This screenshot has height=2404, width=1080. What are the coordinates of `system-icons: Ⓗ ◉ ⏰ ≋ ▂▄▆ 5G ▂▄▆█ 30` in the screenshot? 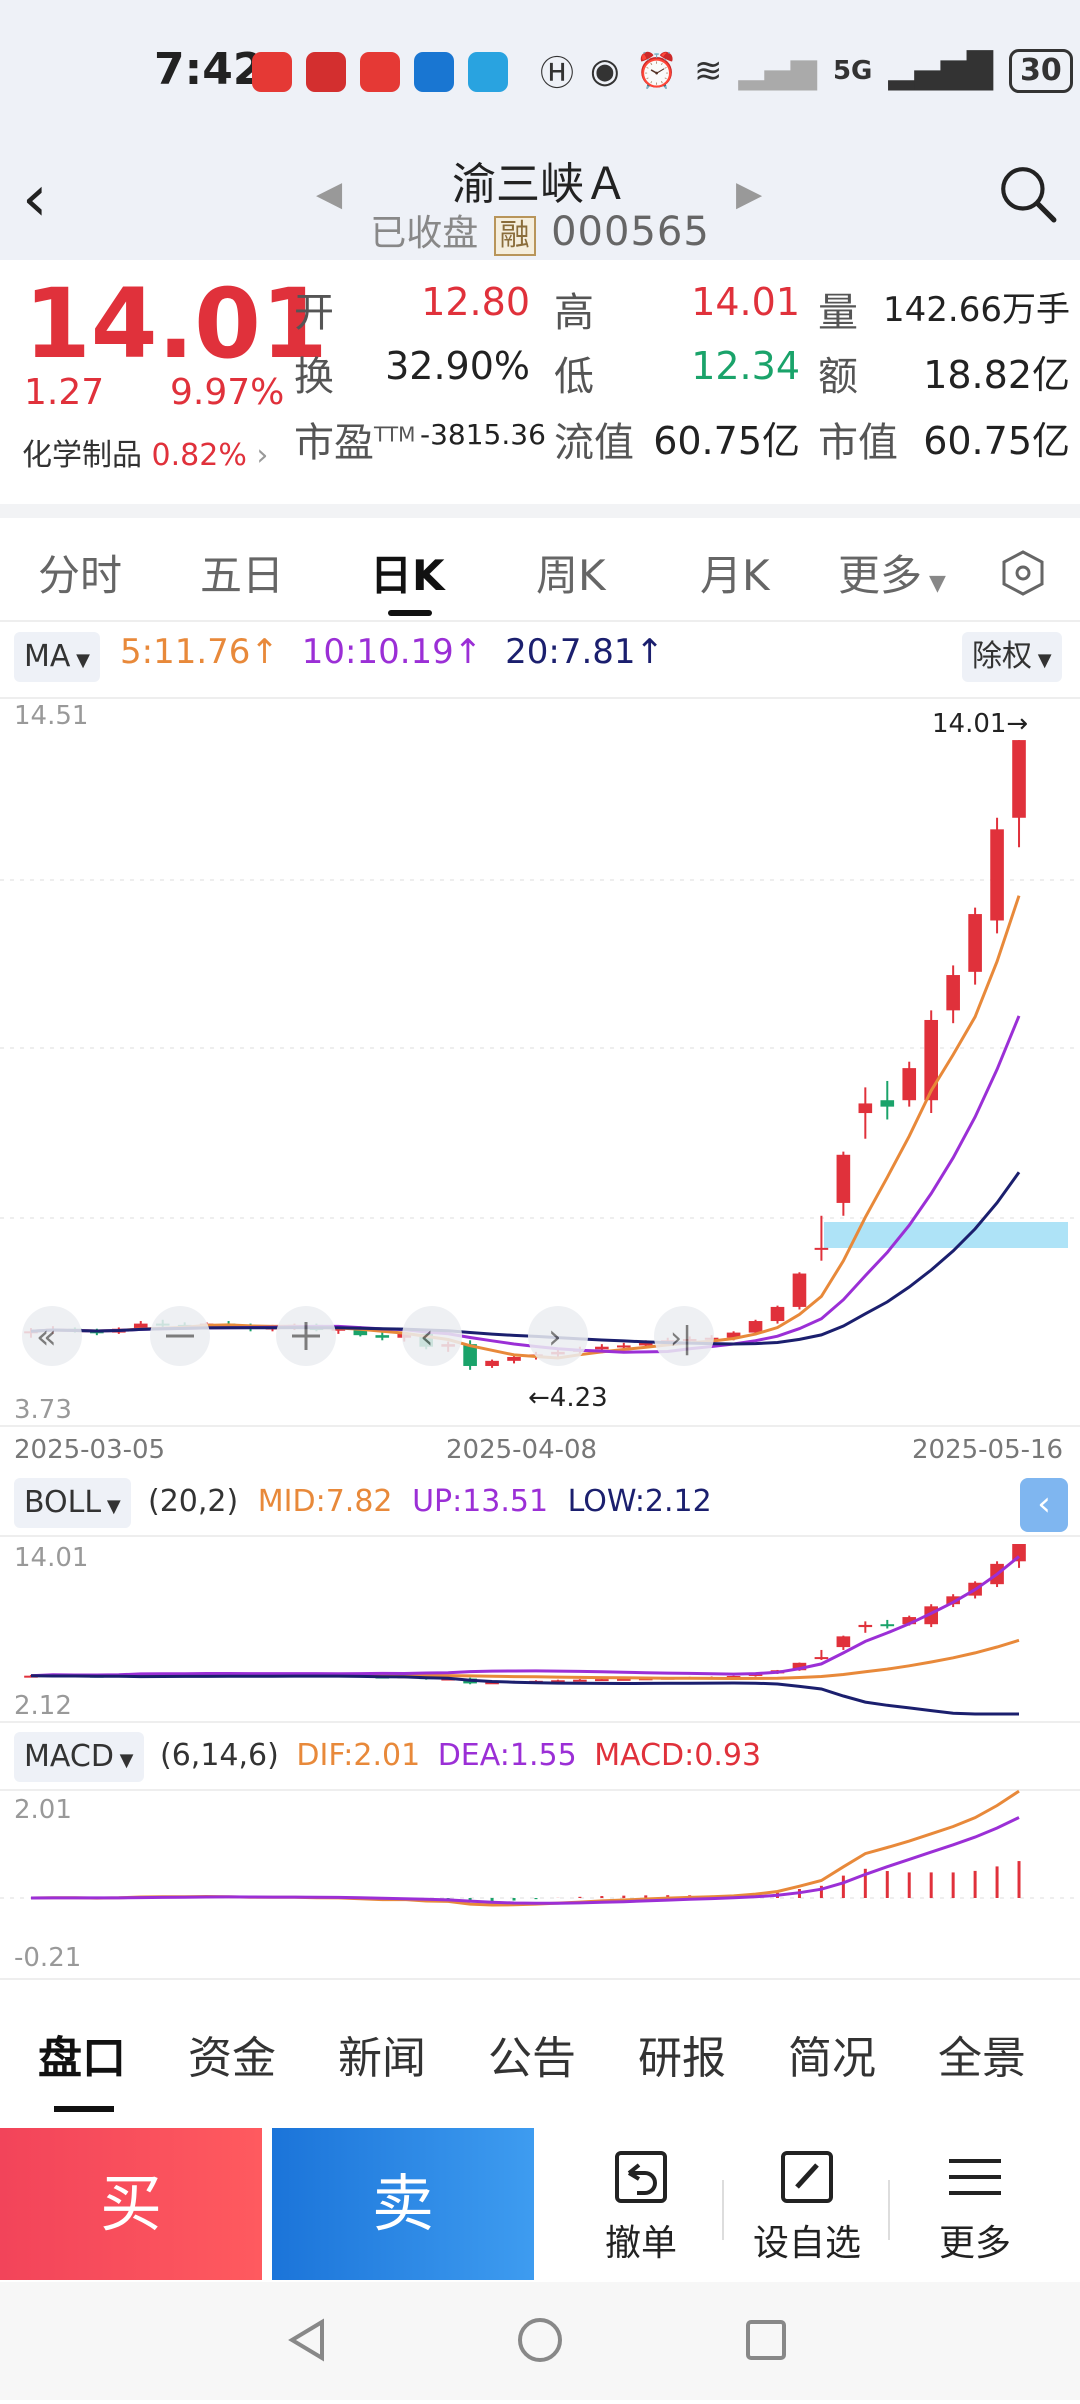 It's located at (806, 70).